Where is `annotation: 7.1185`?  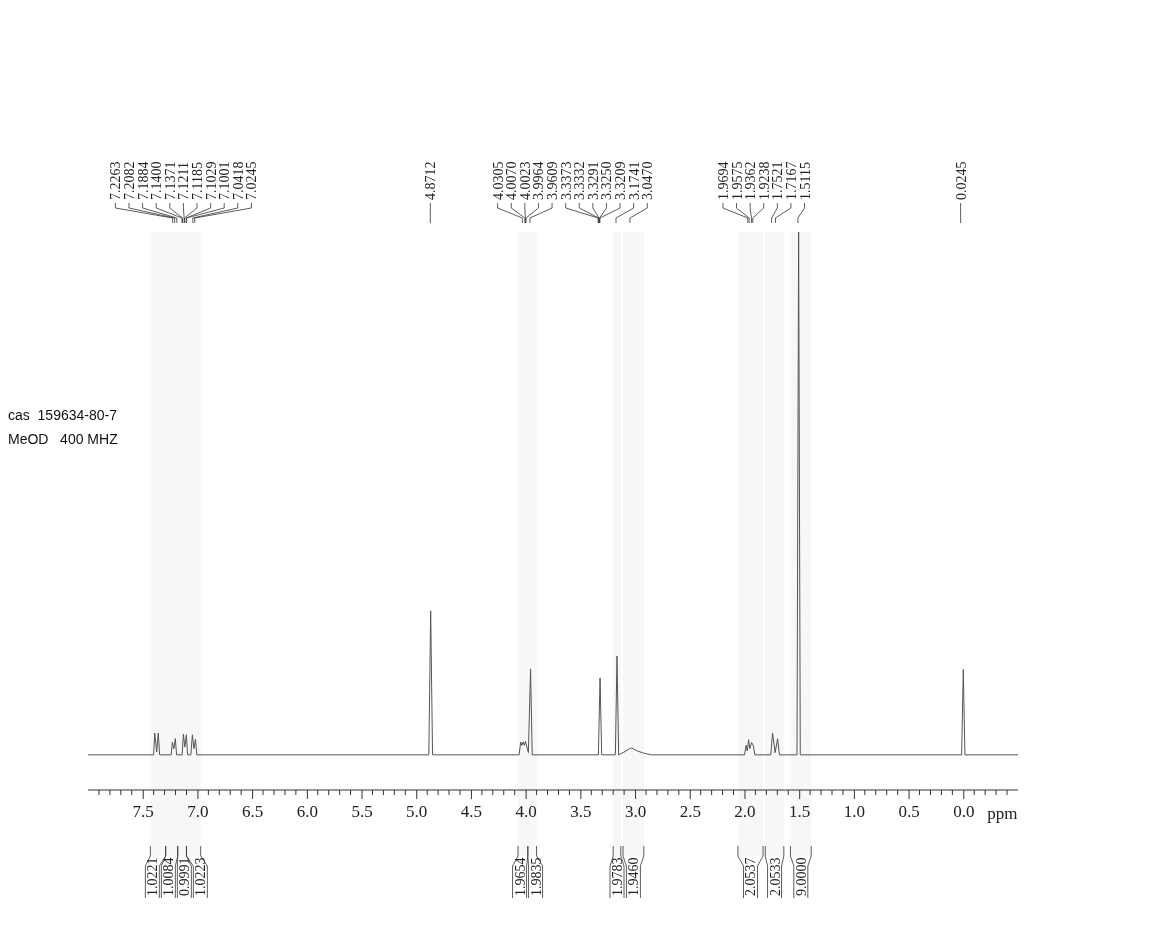 annotation: 7.1185 is located at coordinates (197, 181).